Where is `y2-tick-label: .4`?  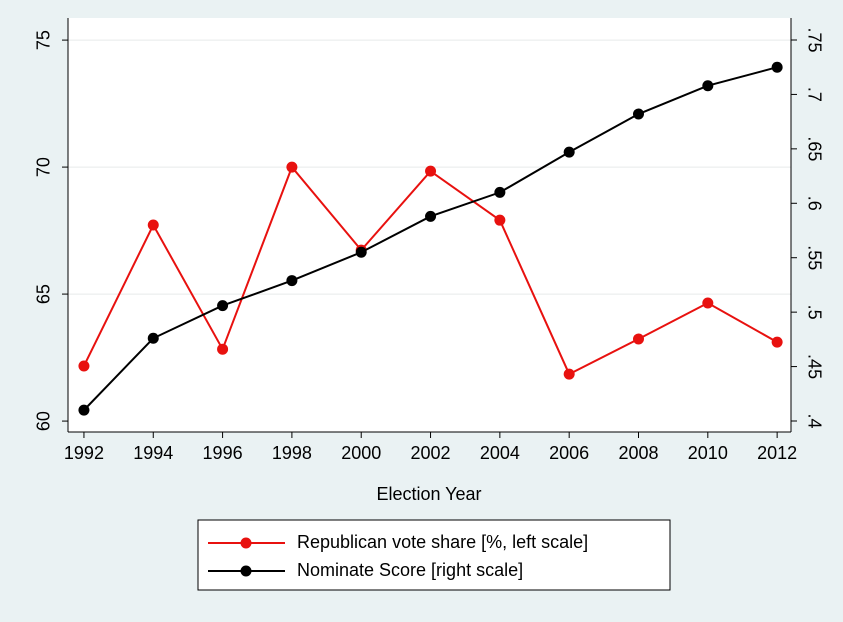 y2-tick-label: .4 is located at coordinates (814, 420).